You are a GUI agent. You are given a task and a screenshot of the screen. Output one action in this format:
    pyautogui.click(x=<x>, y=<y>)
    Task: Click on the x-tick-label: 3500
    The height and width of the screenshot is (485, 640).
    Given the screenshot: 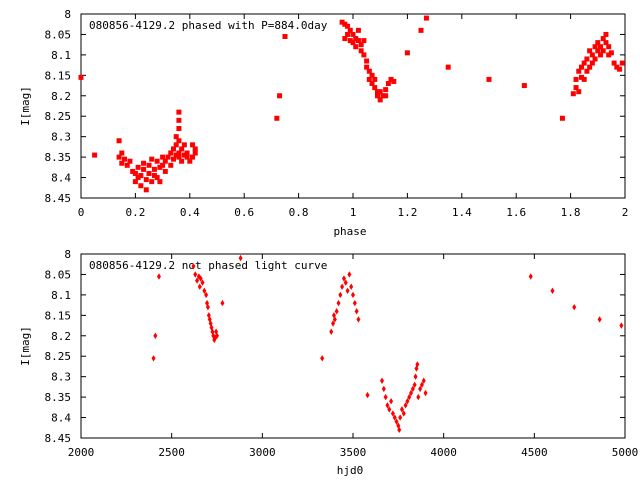 What is the action you would take?
    pyautogui.click(x=353, y=452)
    